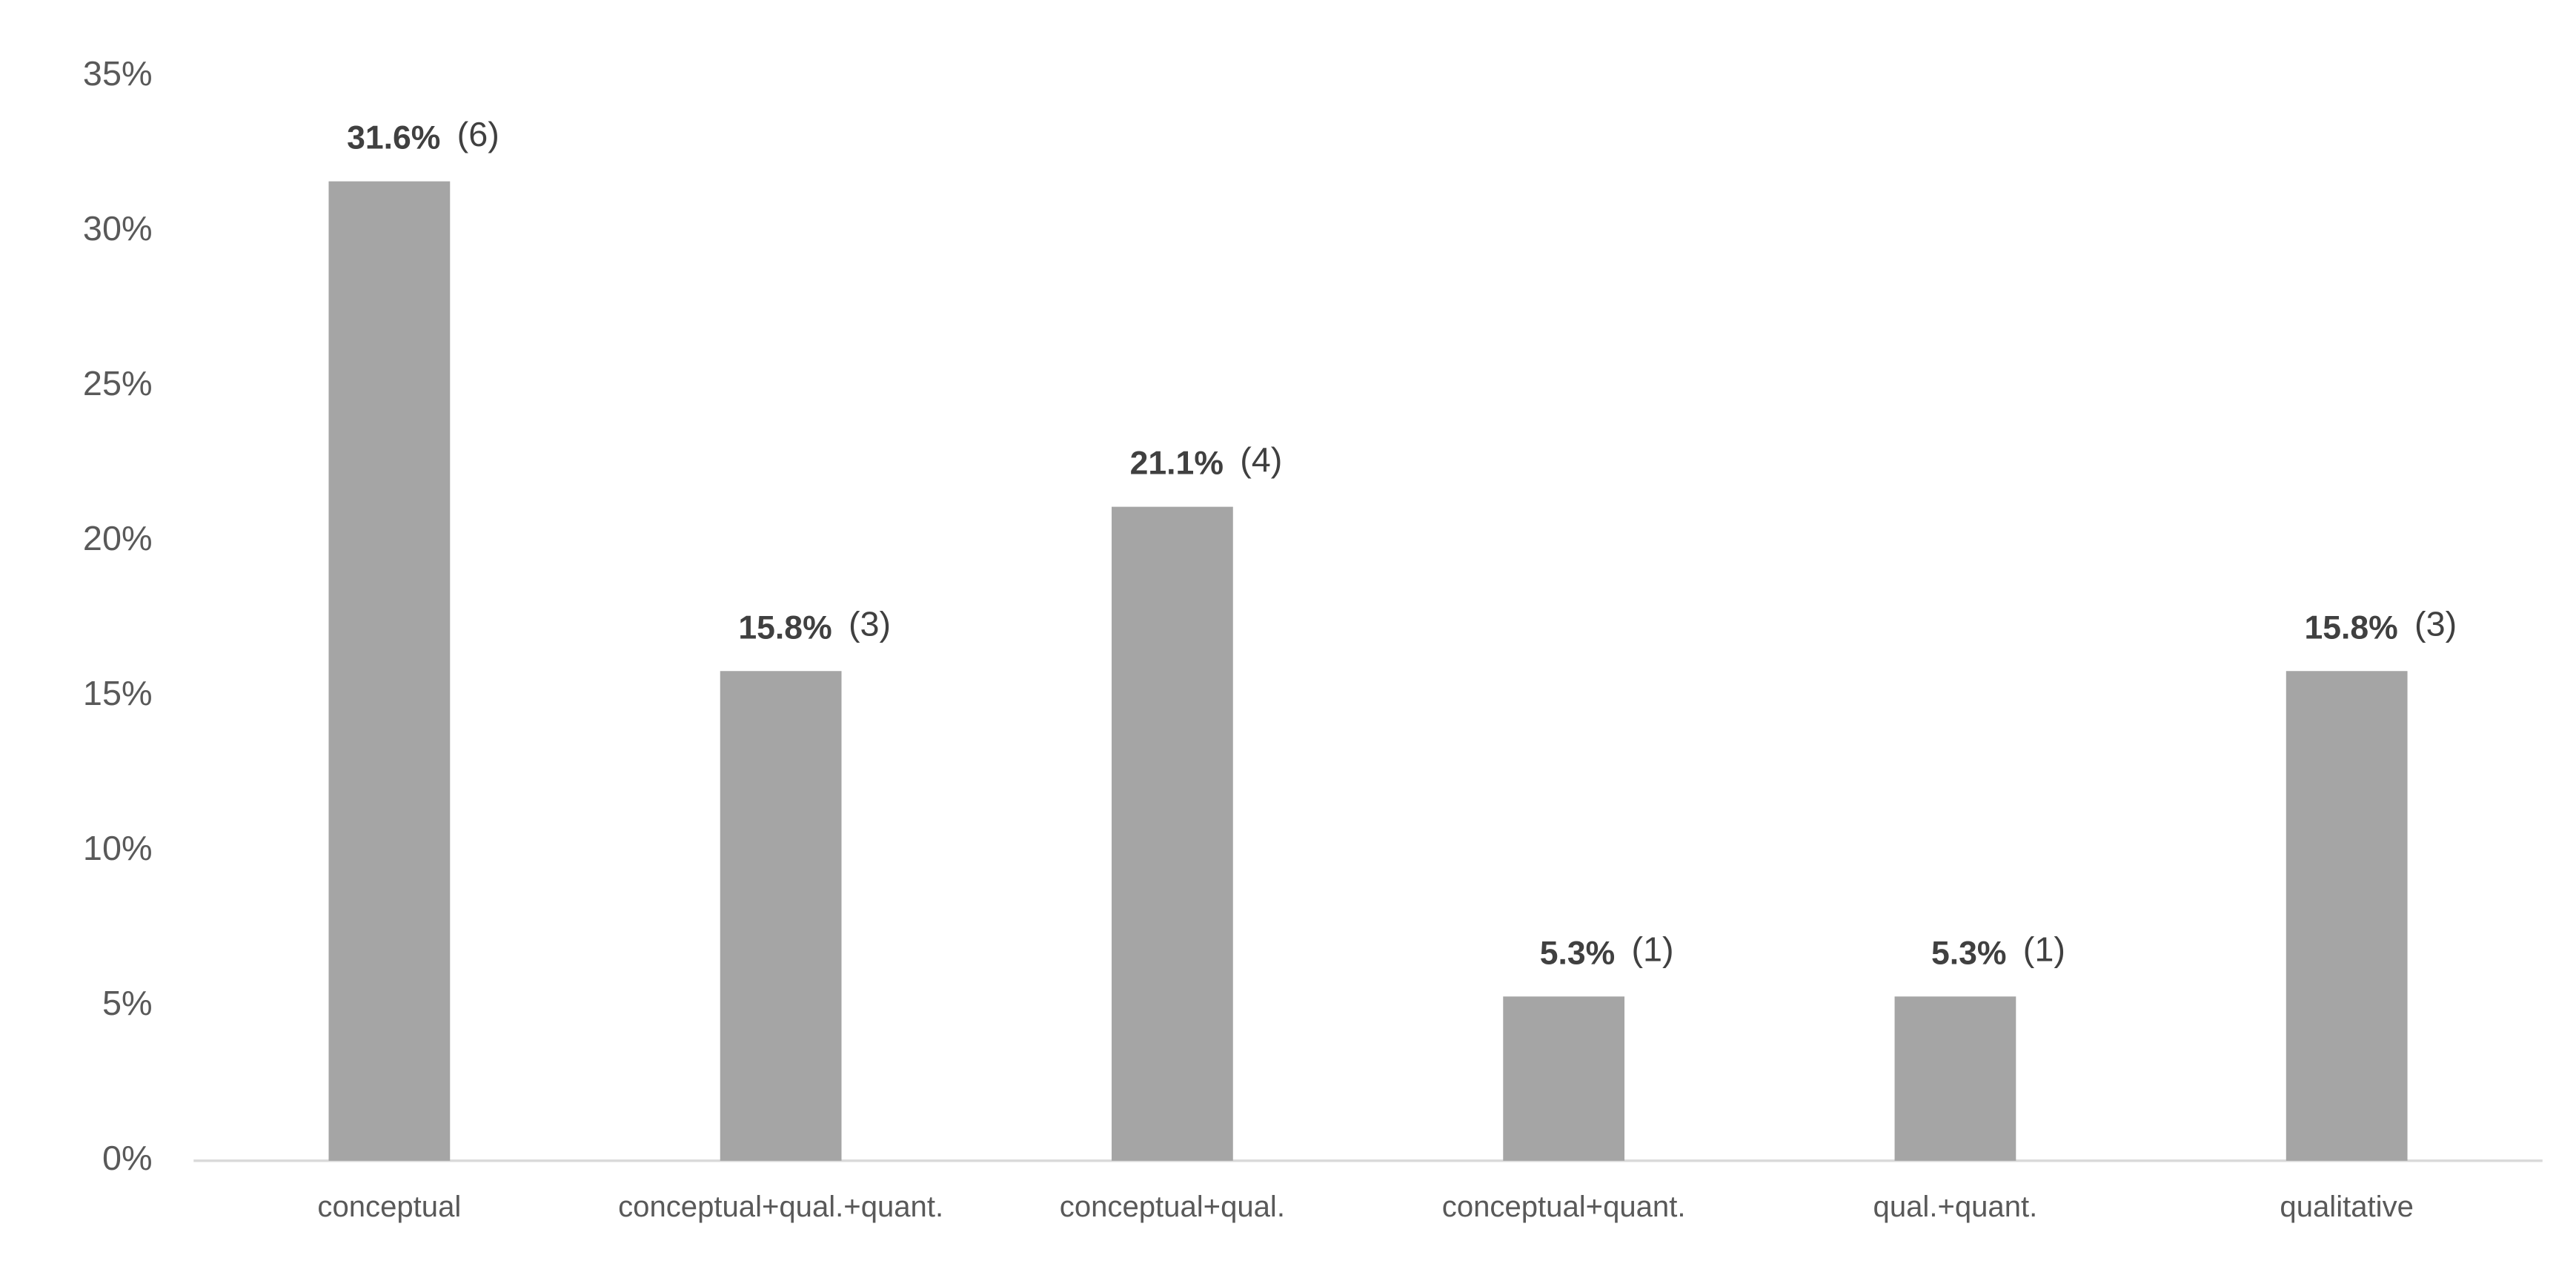 Image resolution: width=2576 pixels, height=1278 pixels. Describe the element at coordinates (1177, 464) in the screenshot. I see `value-label: 21.1%` at that location.